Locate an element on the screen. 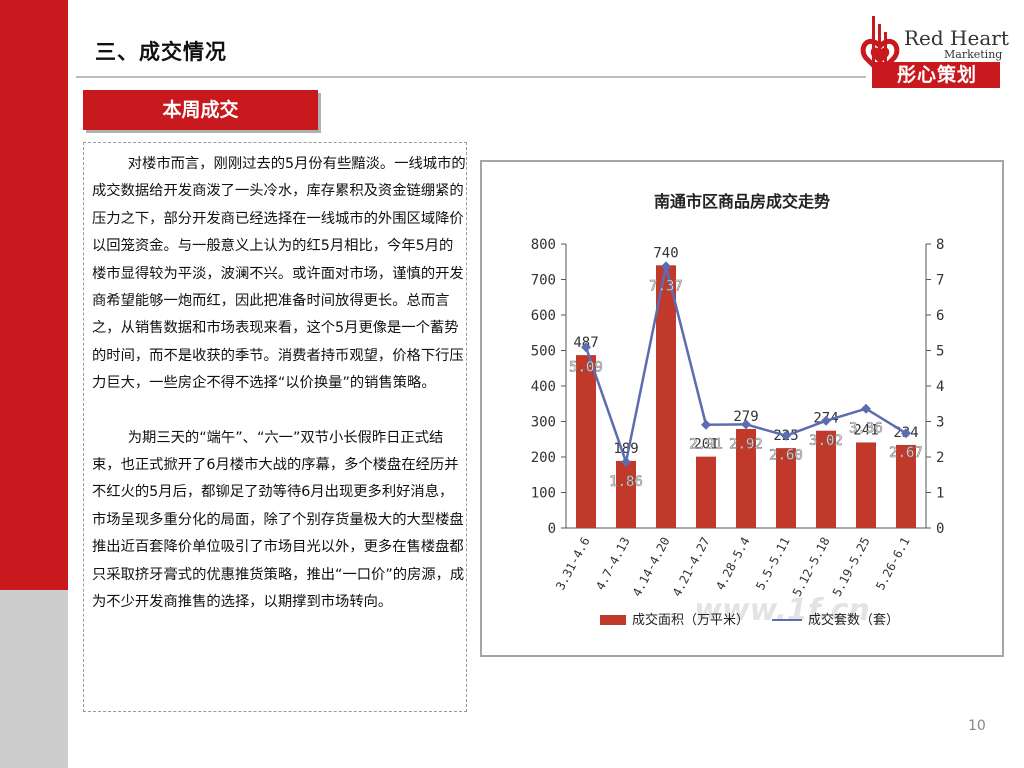 Image resolution: width=1024 pixels, height=768 pixels. paragraph-gap is located at coordinates (279, 411).